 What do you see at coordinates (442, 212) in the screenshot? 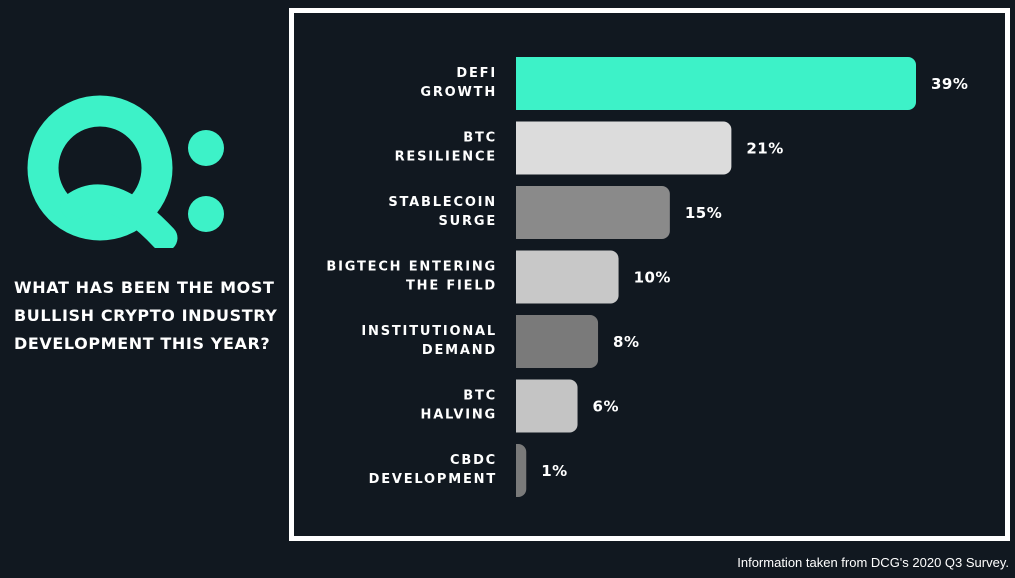
I see `category-label-2: STABLECOIN SURGE` at bounding box center [442, 212].